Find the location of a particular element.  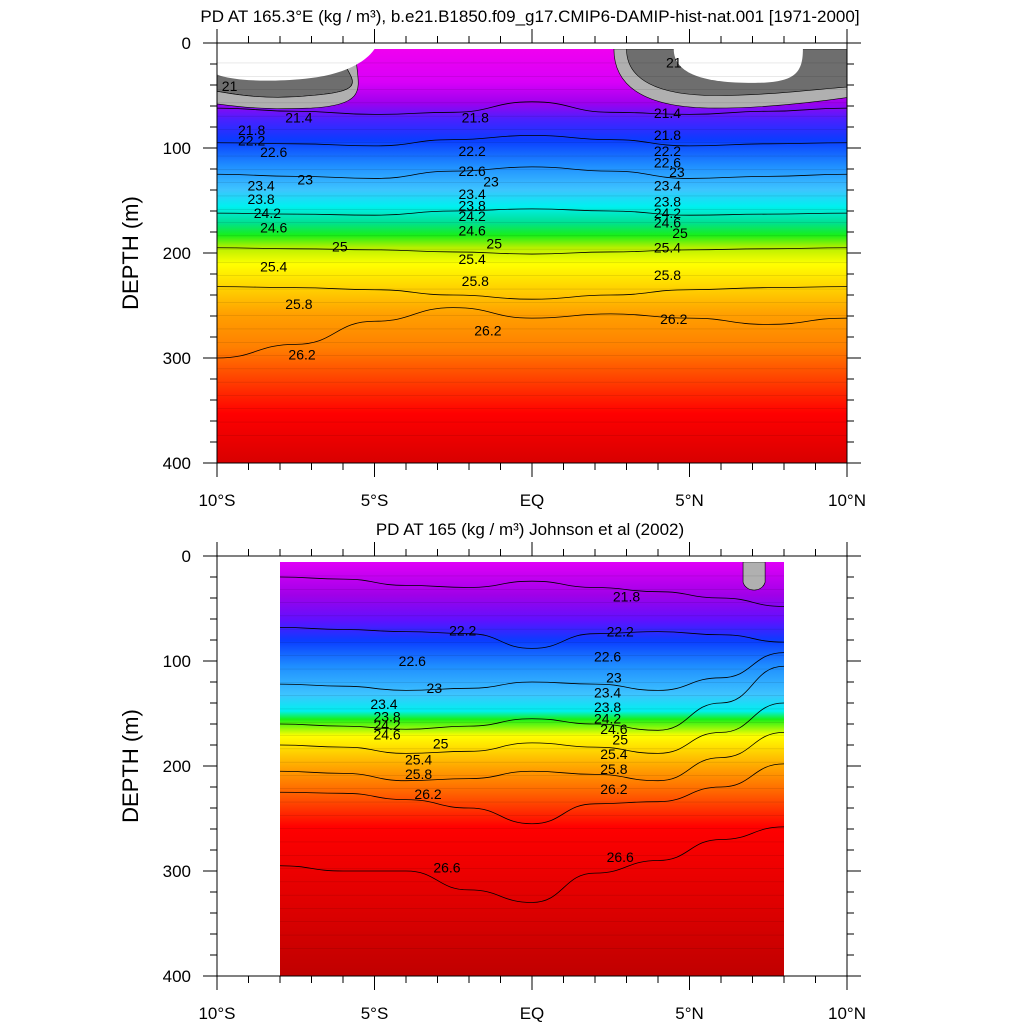

surface-mid-density-region is located at coordinates (754, 576).